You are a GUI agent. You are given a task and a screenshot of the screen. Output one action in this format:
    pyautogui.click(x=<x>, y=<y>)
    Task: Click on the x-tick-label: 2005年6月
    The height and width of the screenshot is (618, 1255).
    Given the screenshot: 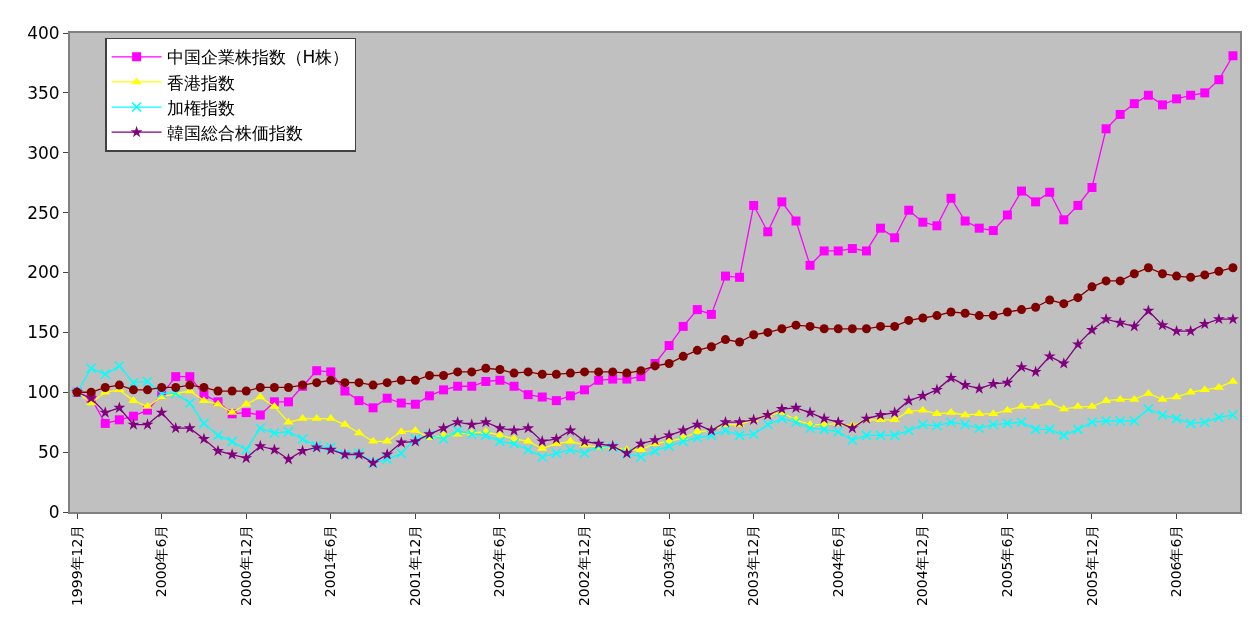 What is the action you would take?
    pyautogui.click(x=1006, y=561)
    